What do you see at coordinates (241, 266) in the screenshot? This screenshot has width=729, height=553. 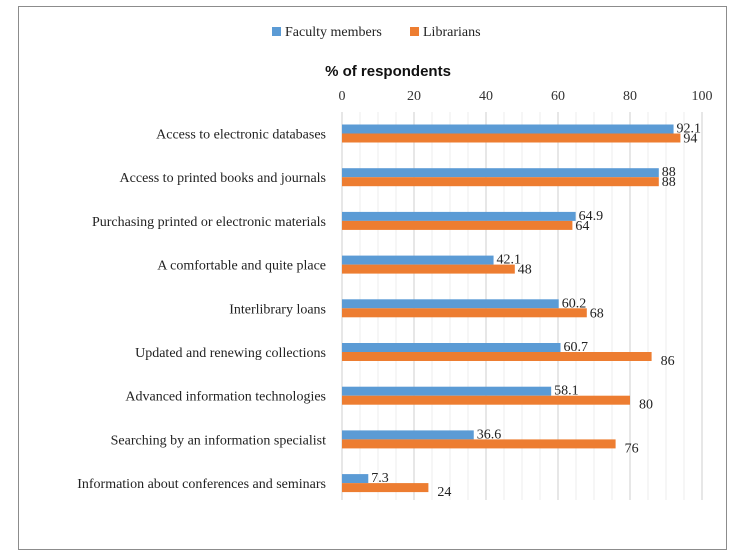 I see `category-label-a-comfortable-and-quite-place: A comfortable and quite place` at bounding box center [241, 266].